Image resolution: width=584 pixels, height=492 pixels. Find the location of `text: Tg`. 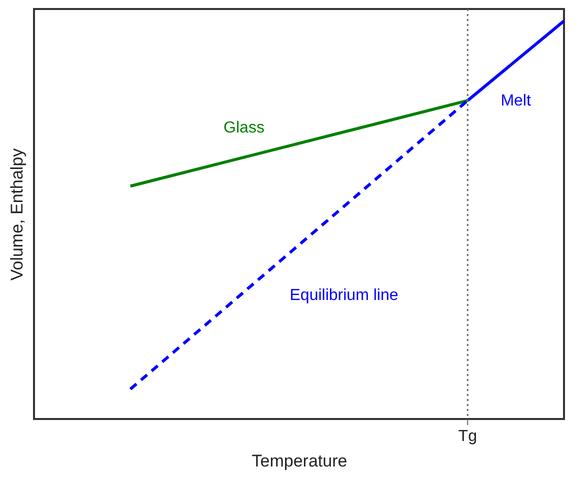

text: Tg is located at coordinates (467, 436).